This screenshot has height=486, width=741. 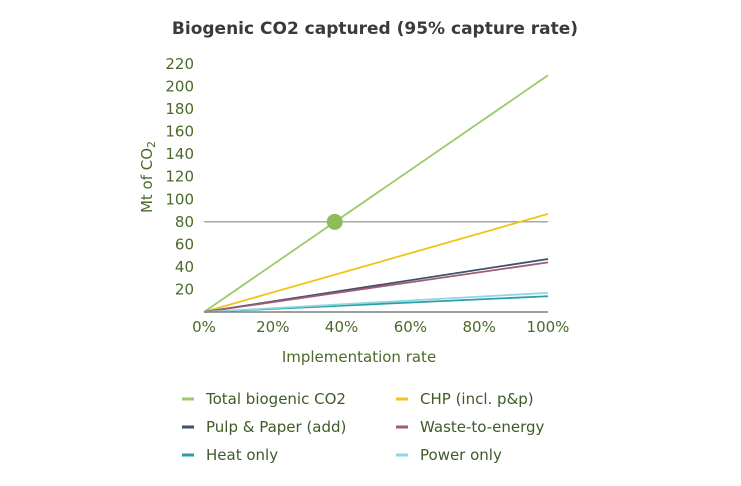 I want to click on legend-label: Power only, so click(x=461, y=455).